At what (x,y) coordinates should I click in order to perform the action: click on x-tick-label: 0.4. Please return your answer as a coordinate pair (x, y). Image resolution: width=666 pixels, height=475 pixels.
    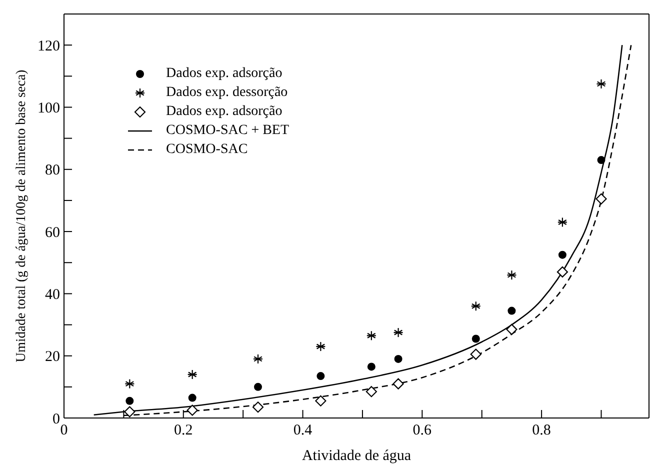
    Looking at the image, I should click on (303, 430).